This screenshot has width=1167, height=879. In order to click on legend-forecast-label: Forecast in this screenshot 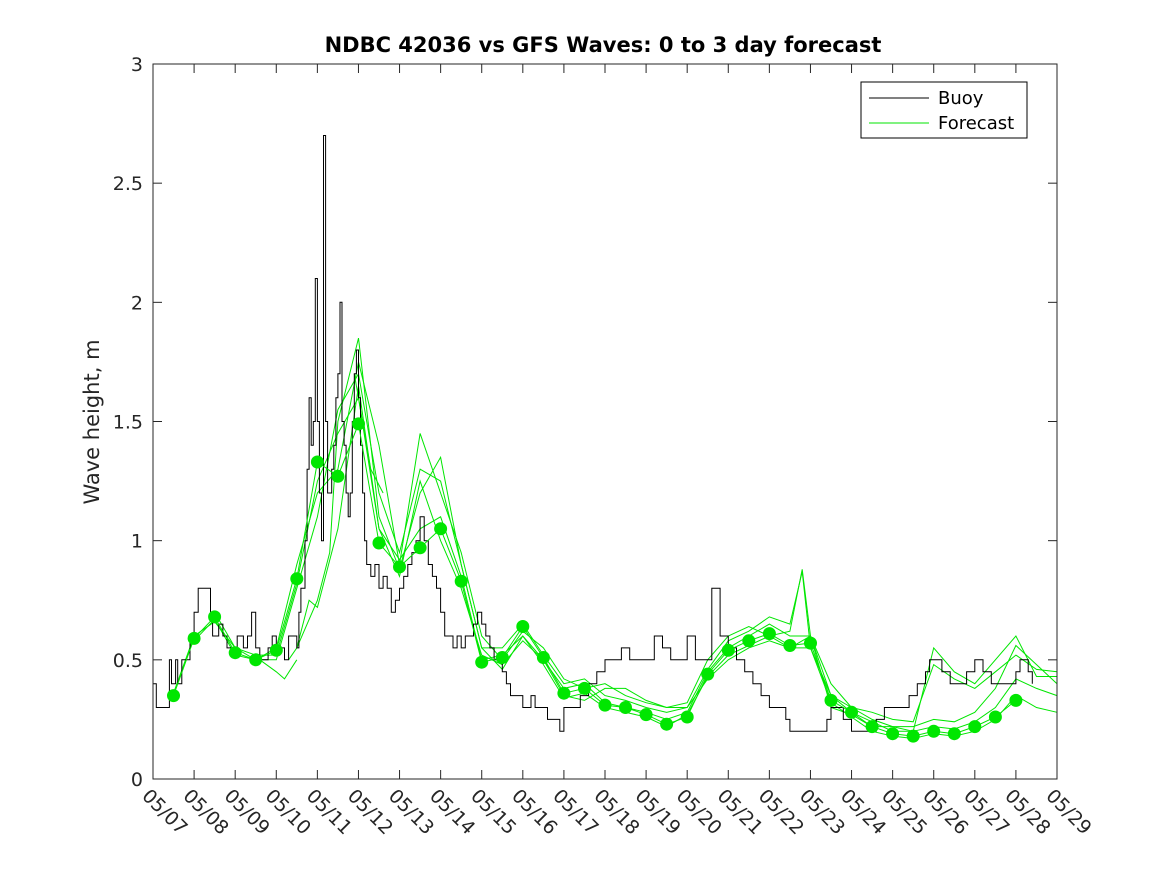, I will do `click(976, 123)`.